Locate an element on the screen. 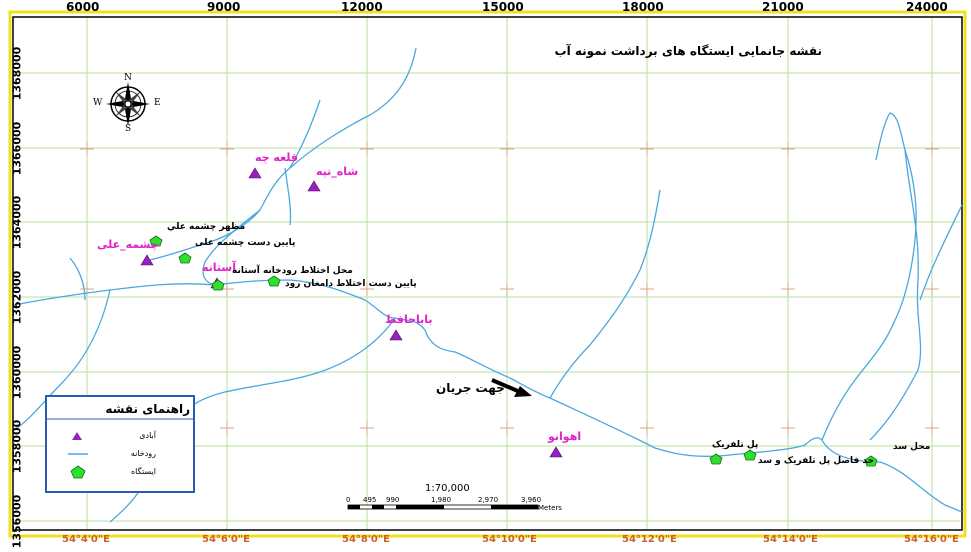 The image size is (971, 552). scale-unit: Meters is located at coordinates (550, 508).